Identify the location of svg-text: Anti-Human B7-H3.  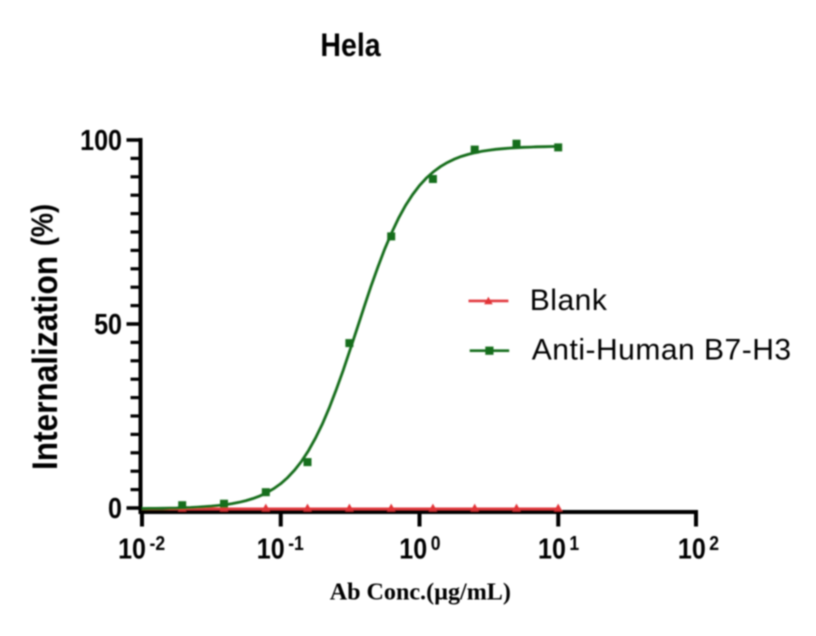
(662, 350).